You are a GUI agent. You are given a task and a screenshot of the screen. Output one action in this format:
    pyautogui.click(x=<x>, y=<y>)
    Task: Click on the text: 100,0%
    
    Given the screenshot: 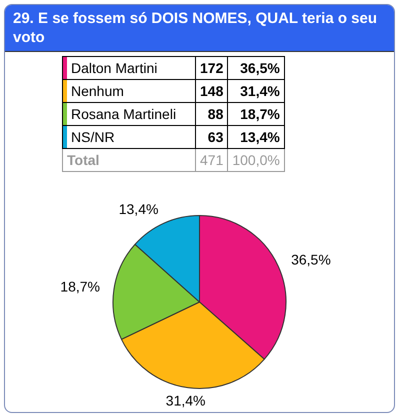 What is the action you would take?
    pyautogui.click(x=256, y=160)
    